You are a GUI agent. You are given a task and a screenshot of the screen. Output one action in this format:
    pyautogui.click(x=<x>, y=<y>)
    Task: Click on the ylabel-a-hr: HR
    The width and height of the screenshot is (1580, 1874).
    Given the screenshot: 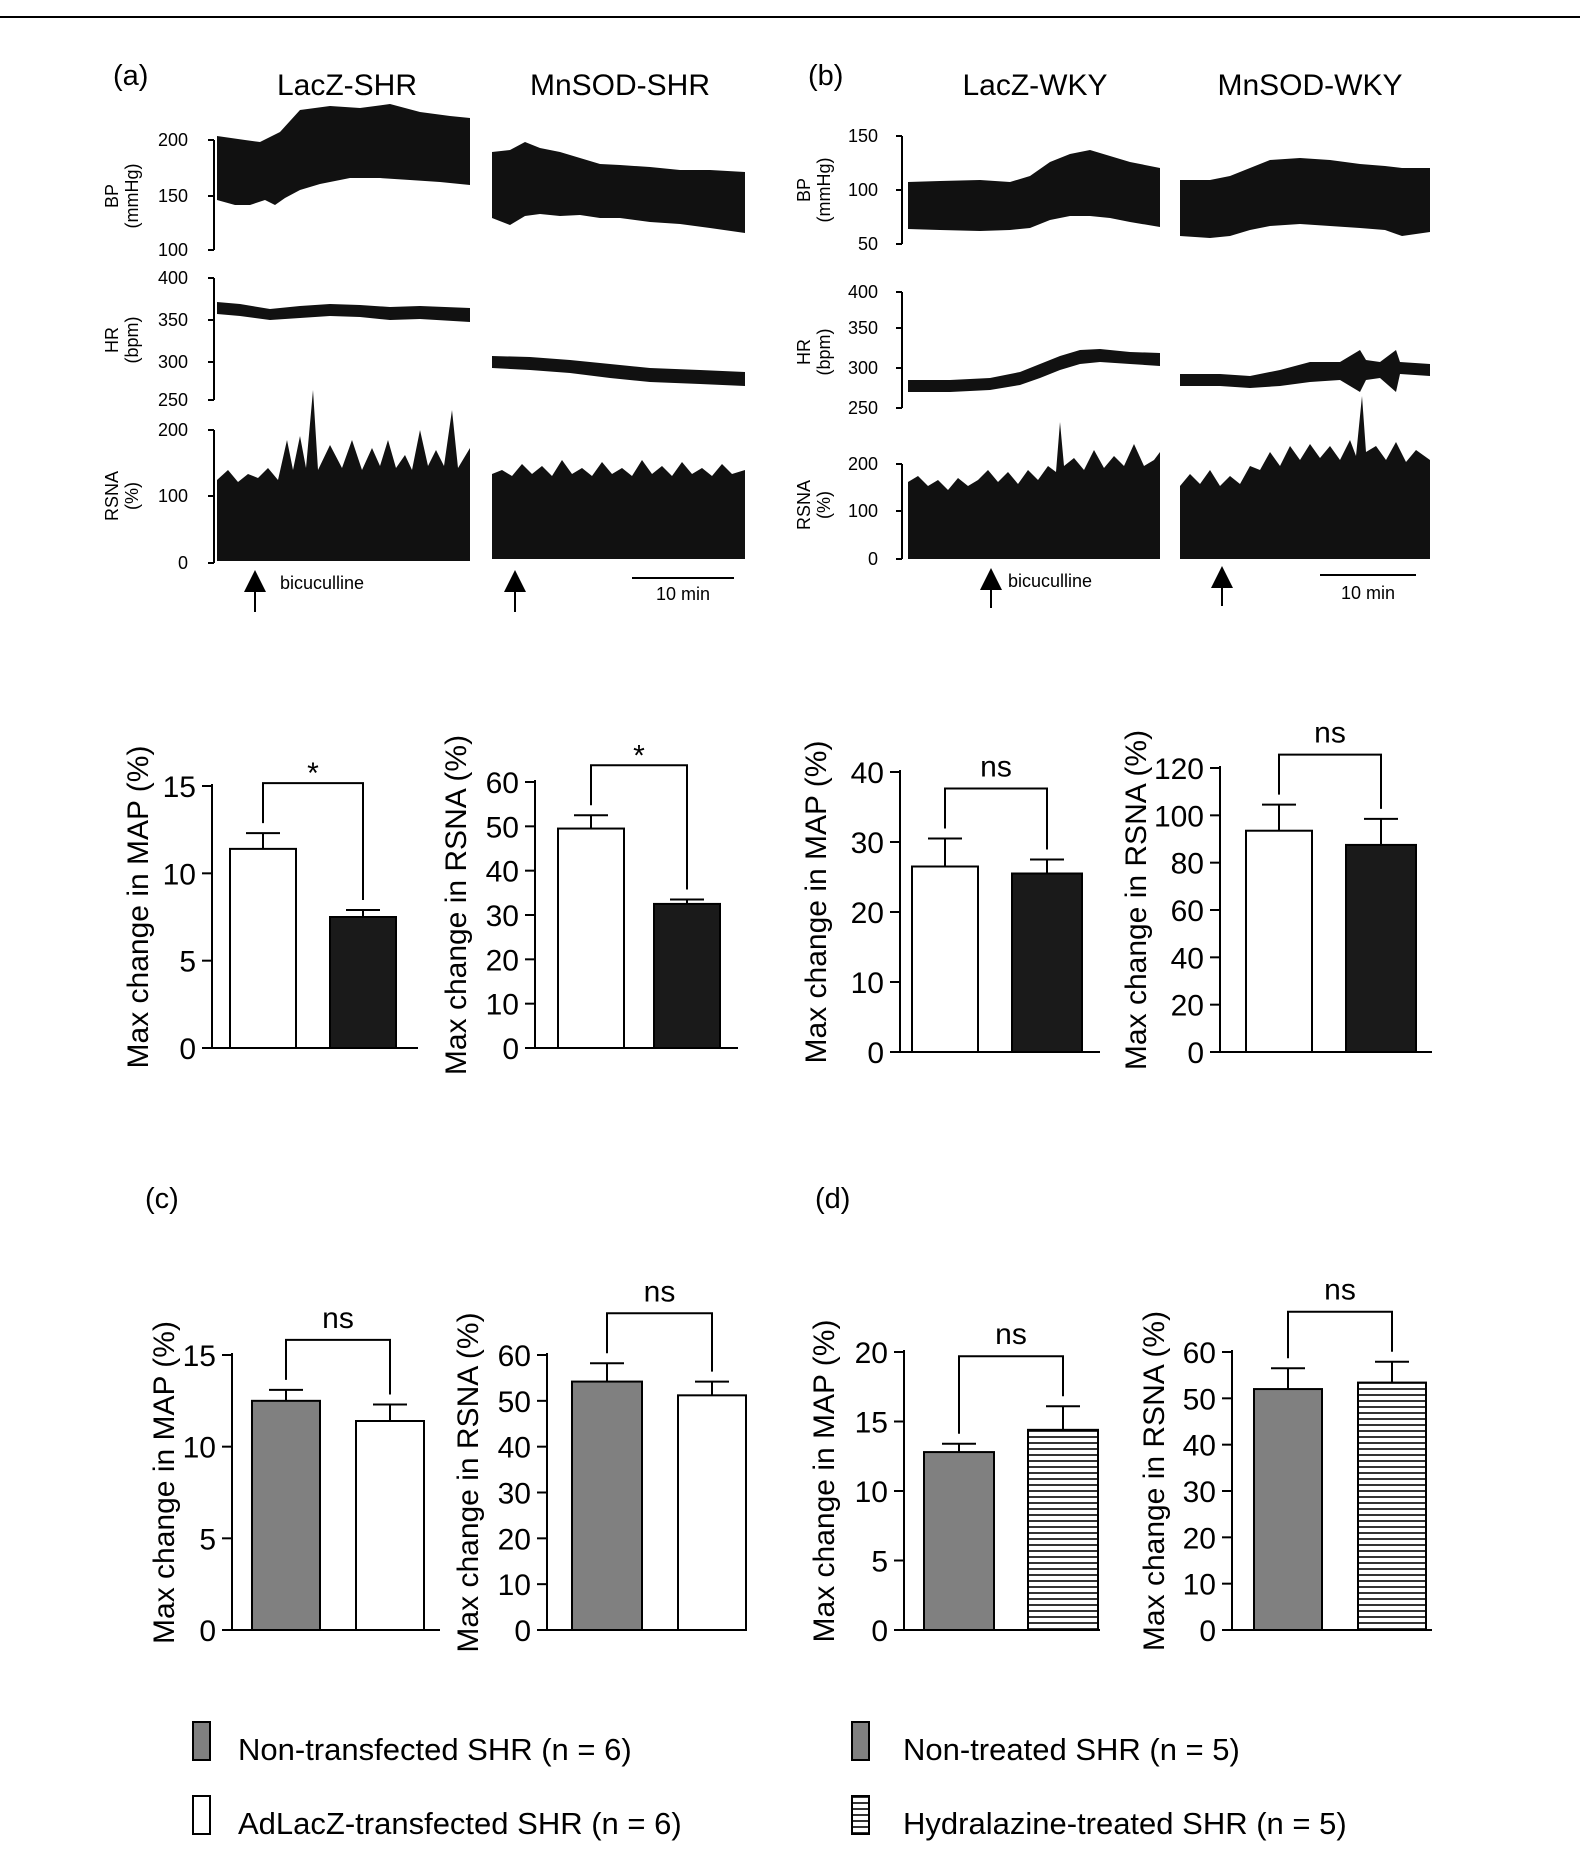 What is the action you would take?
    pyautogui.click(x=112, y=340)
    